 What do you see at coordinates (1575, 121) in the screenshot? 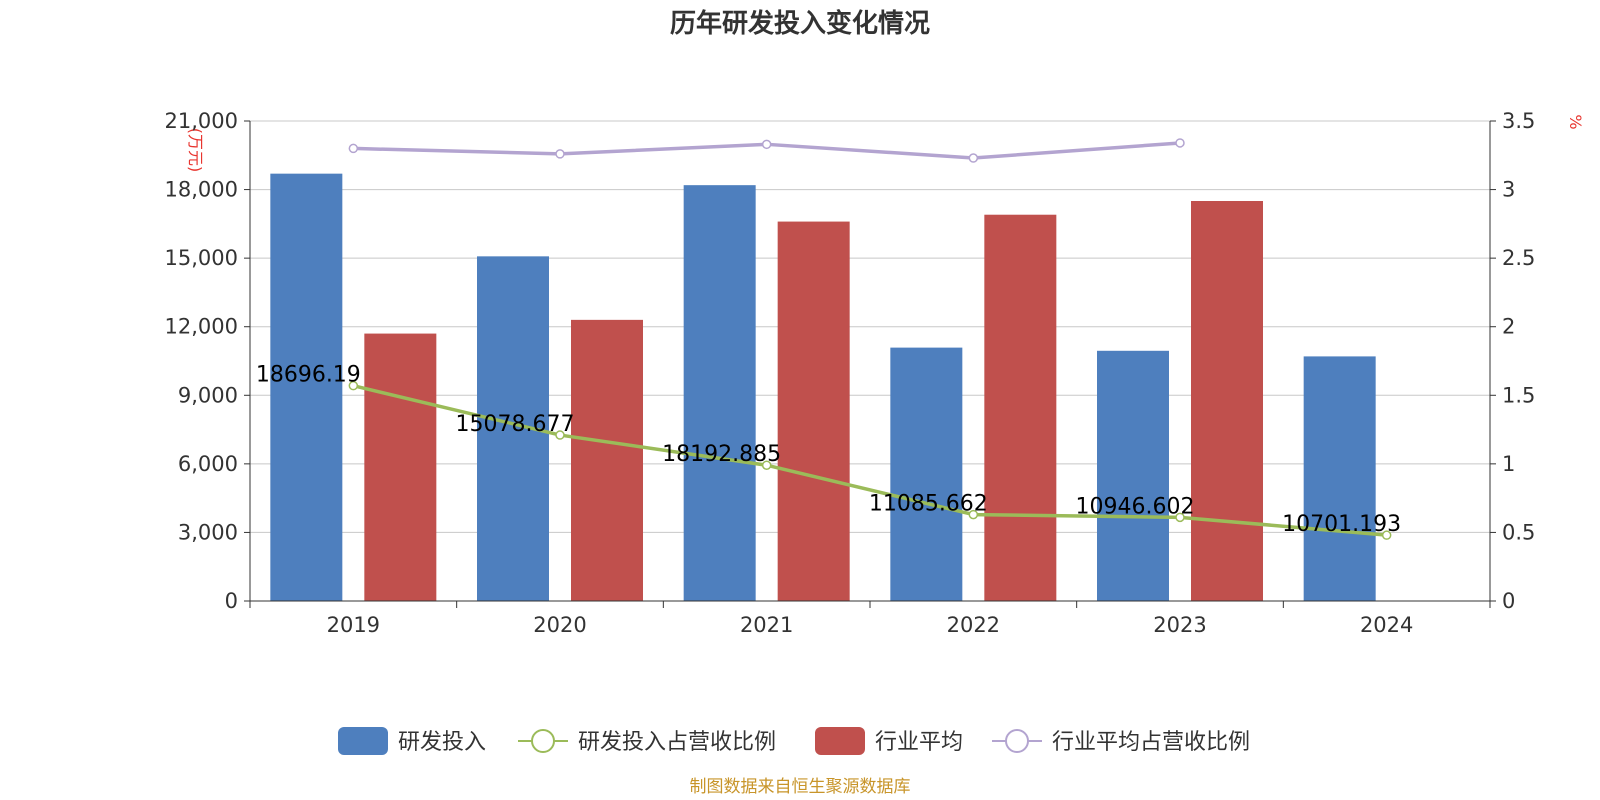
I see `right-axis-unit: %` at bounding box center [1575, 121].